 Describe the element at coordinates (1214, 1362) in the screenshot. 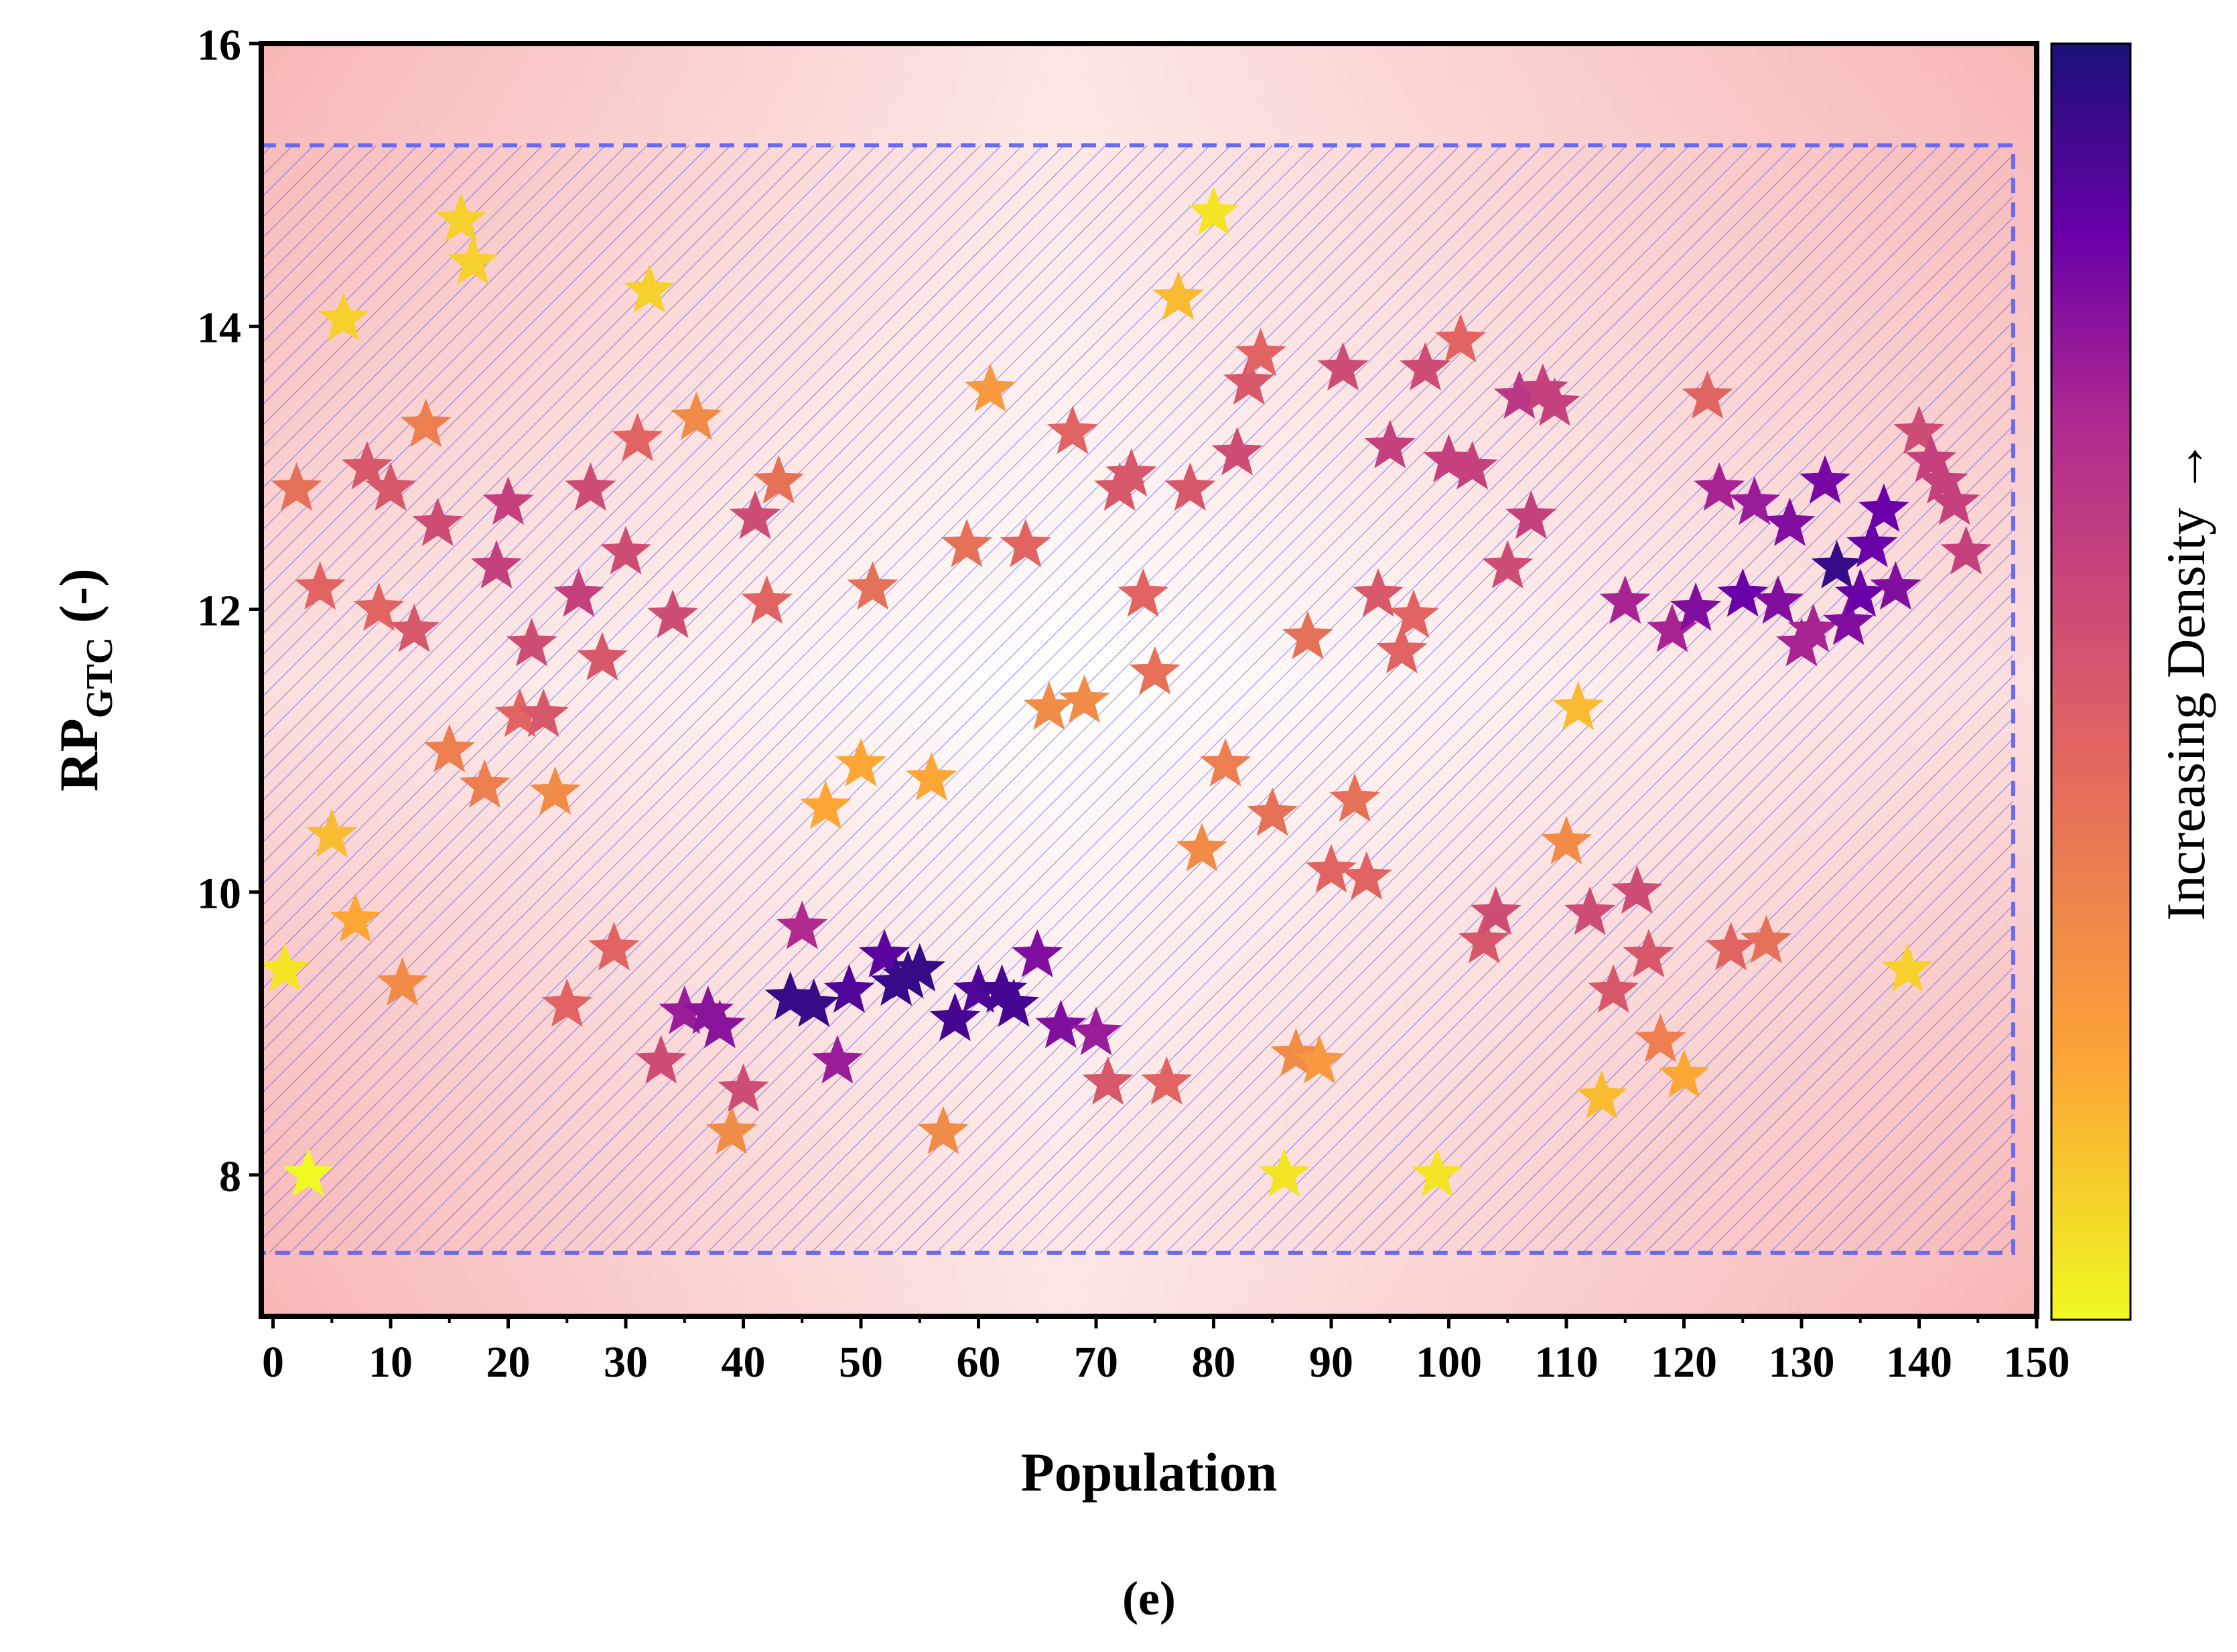

I see `x-tick-label: 80` at that location.